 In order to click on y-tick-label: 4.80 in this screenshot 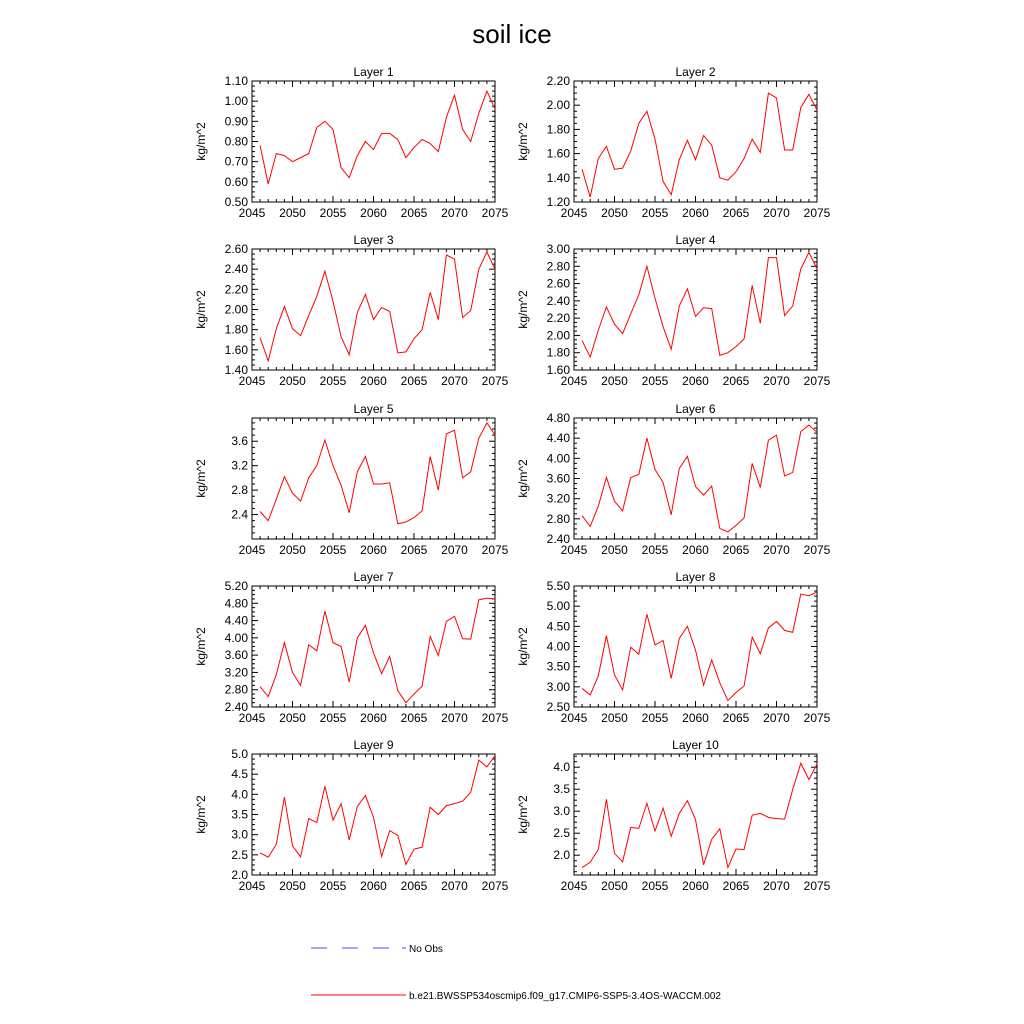, I will do `click(237, 603)`.